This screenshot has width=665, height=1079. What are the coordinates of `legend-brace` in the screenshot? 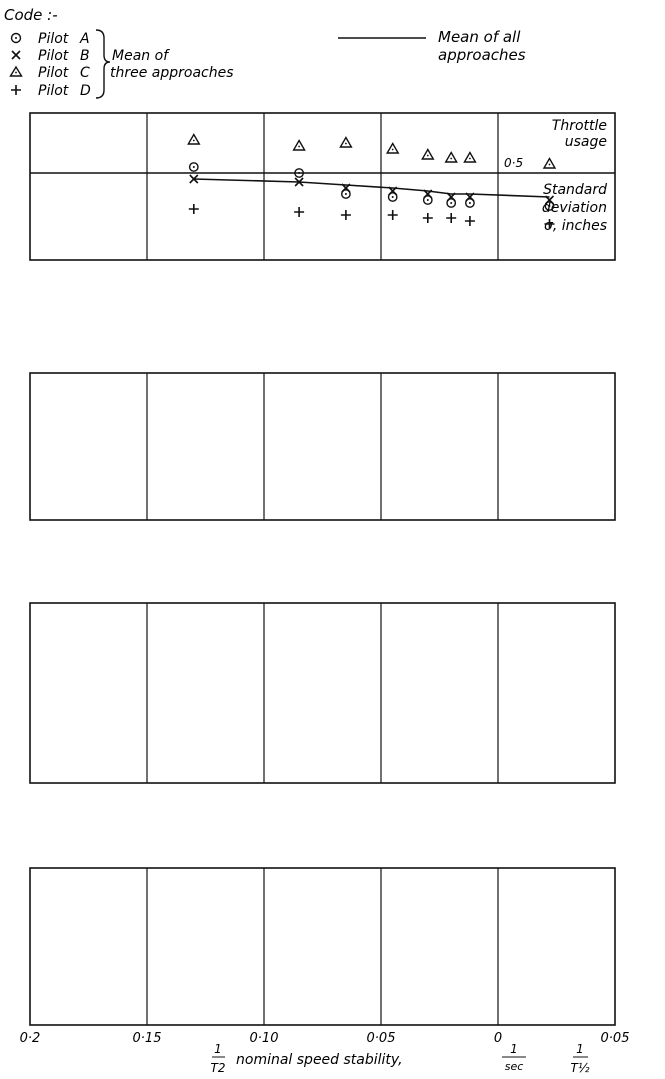 It's located at (103, 64).